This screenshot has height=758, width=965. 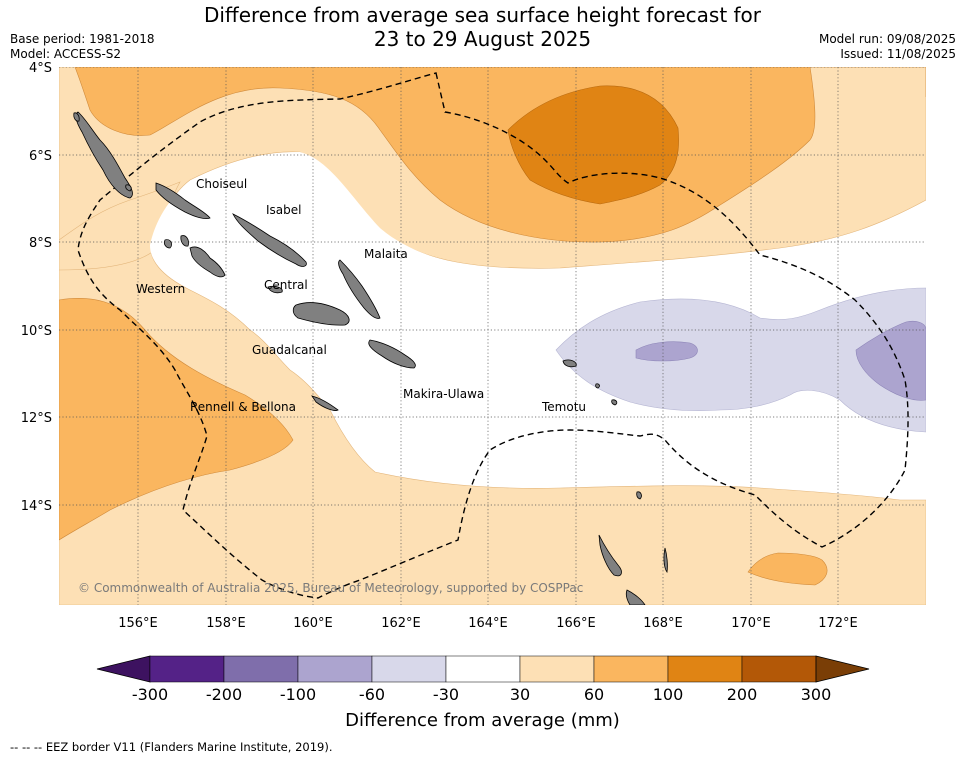 What do you see at coordinates (610, 555) in the screenshot?
I see `island-espiritu-santo` at bounding box center [610, 555].